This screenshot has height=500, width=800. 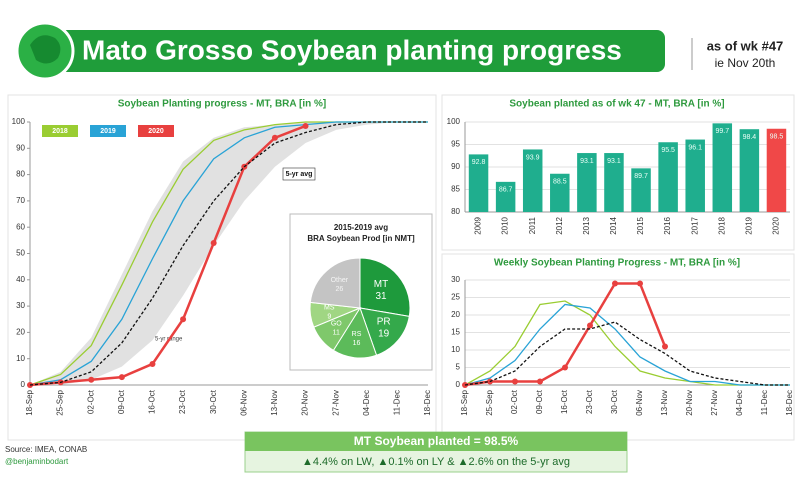 I want to click on page-title: Mato Grosso Soybean planting progress, so click(x=352, y=49).